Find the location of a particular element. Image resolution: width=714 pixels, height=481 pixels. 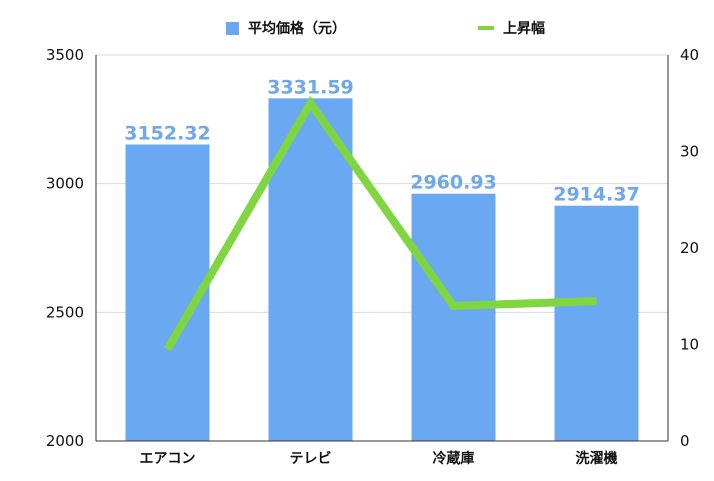

category-labels: エアコン テレビ 冷蔵庫 洗濯機 is located at coordinates (379, 458).